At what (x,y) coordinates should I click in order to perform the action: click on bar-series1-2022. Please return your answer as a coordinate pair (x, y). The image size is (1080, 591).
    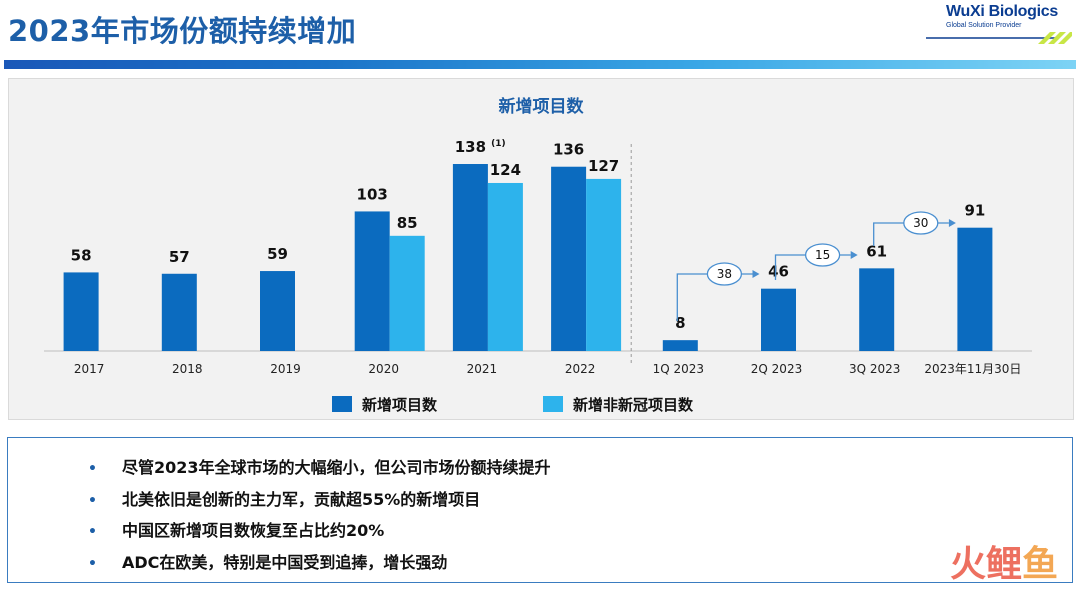
    Looking at the image, I should click on (569, 258).